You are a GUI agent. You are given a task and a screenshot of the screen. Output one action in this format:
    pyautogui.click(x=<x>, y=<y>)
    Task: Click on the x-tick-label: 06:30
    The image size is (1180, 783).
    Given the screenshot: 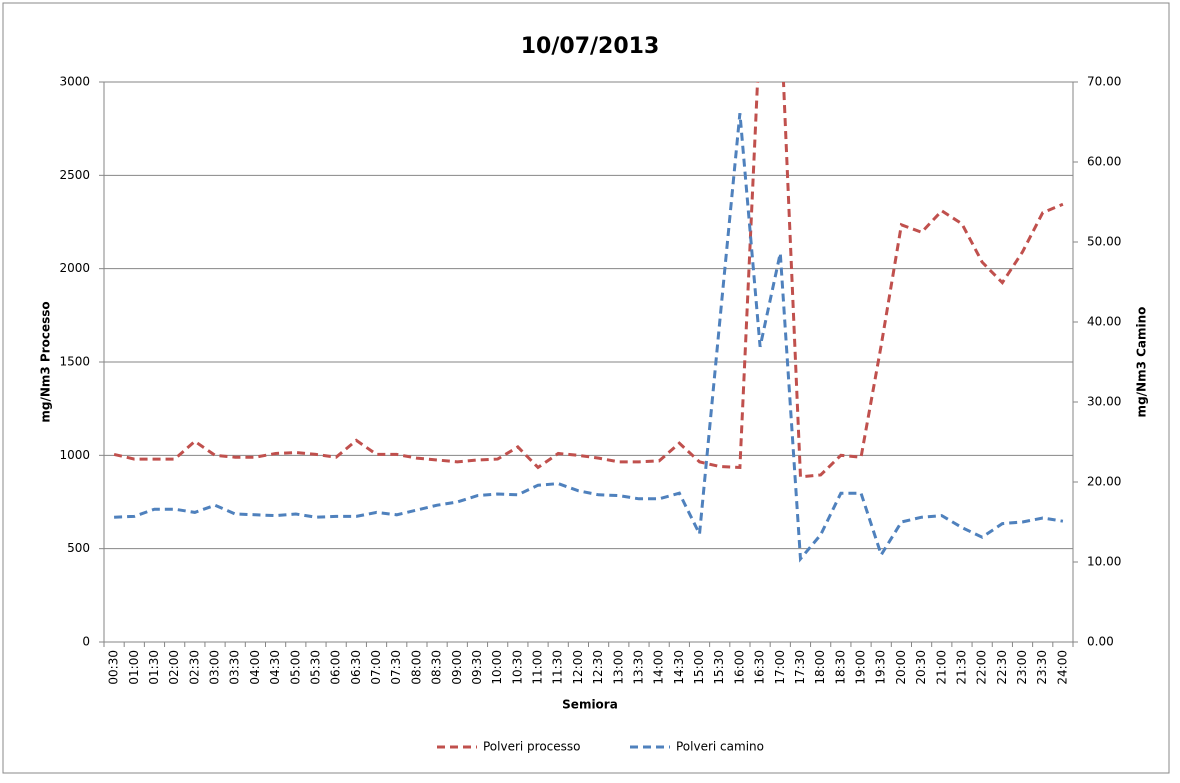 What is the action you would take?
    pyautogui.click(x=356, y=667)
    